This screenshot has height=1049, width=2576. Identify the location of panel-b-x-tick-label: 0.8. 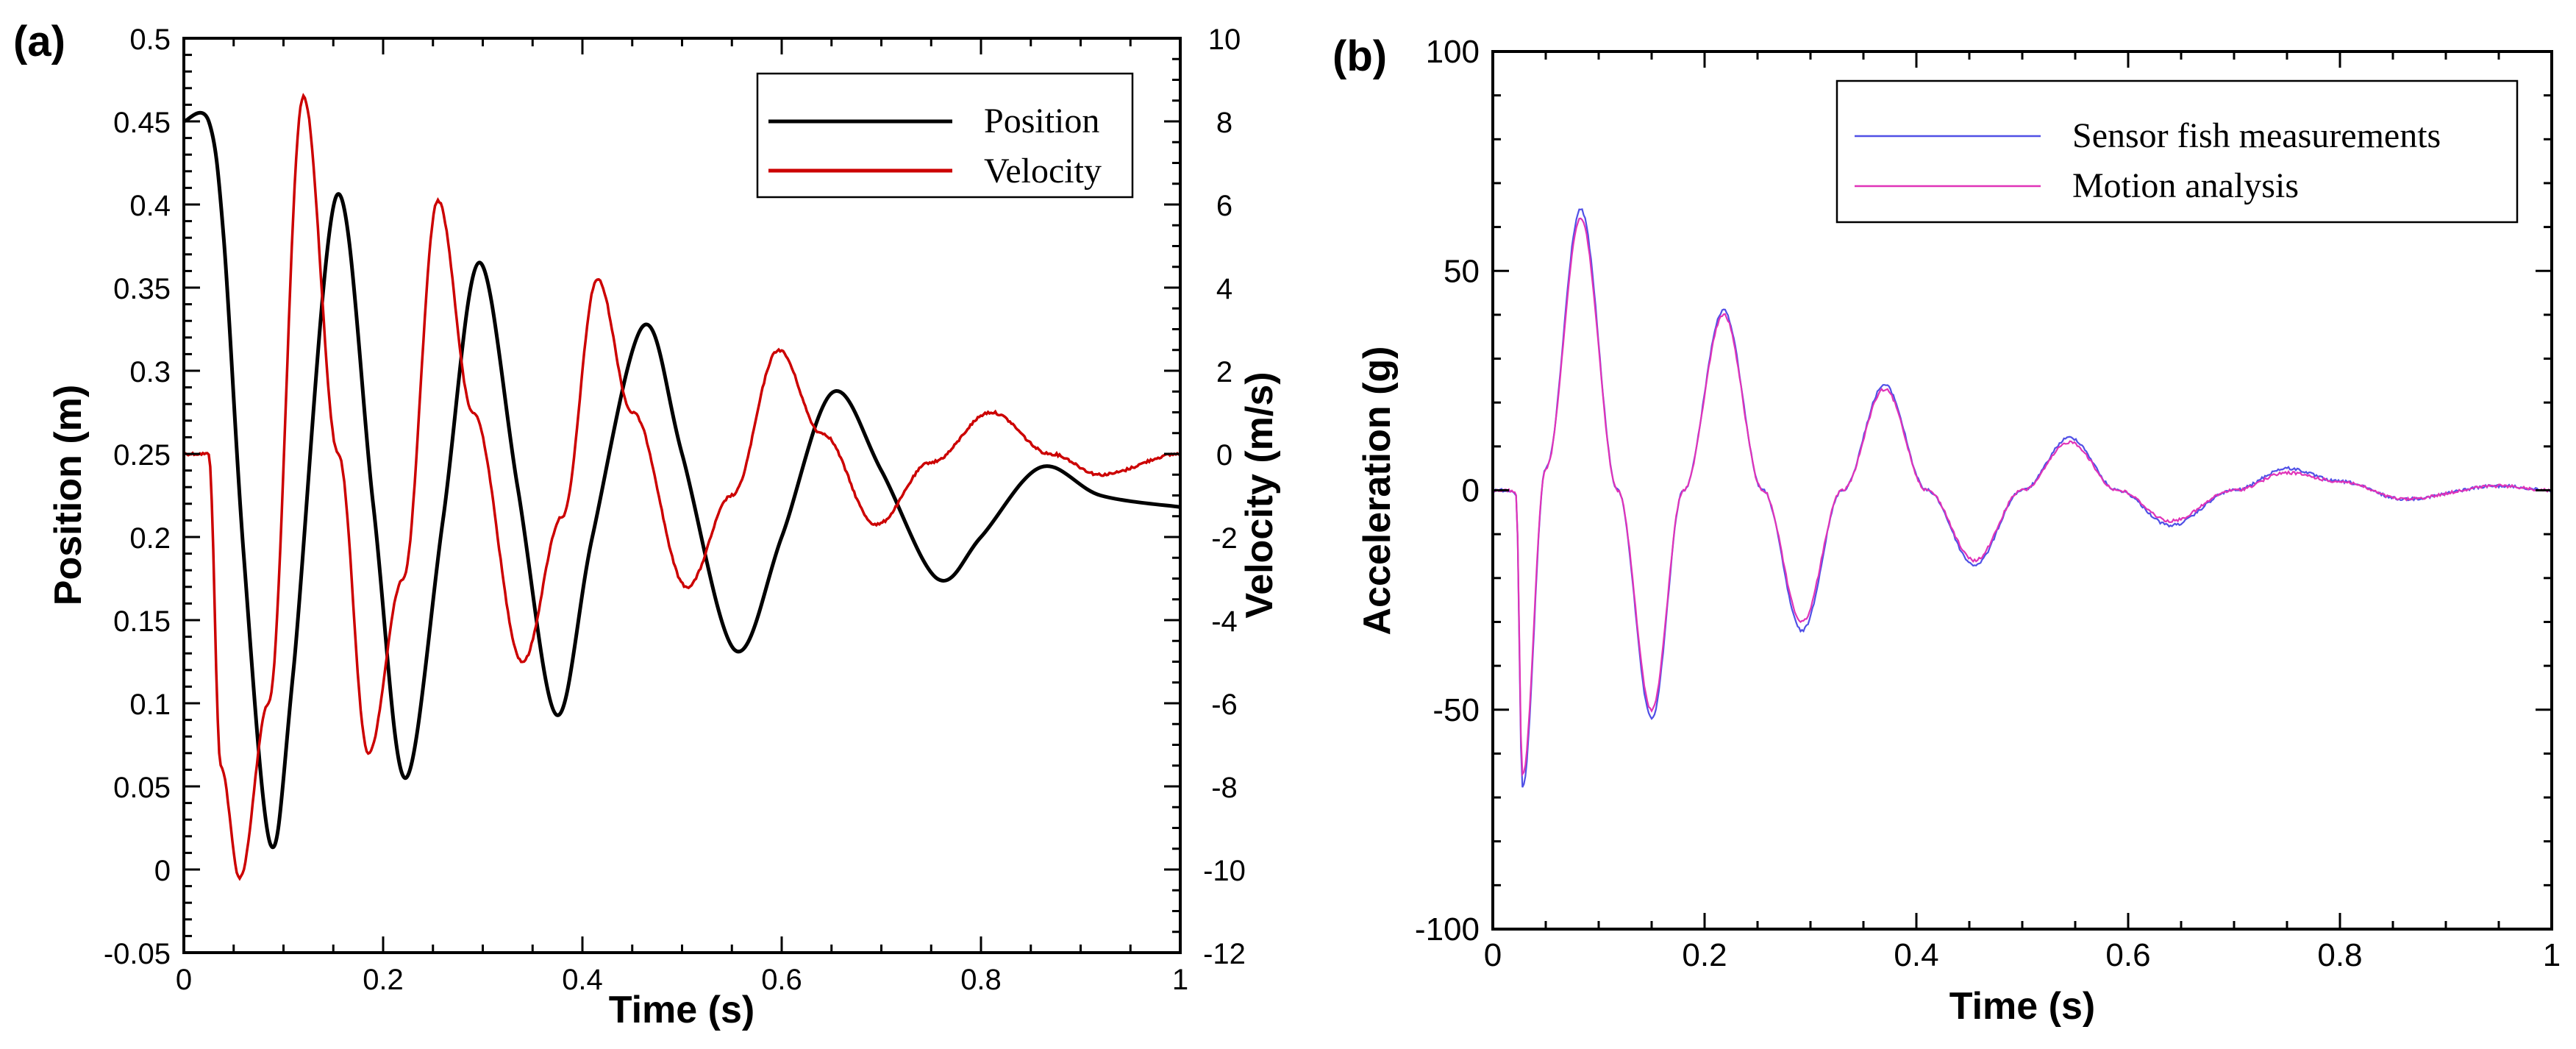
(2339, 955).